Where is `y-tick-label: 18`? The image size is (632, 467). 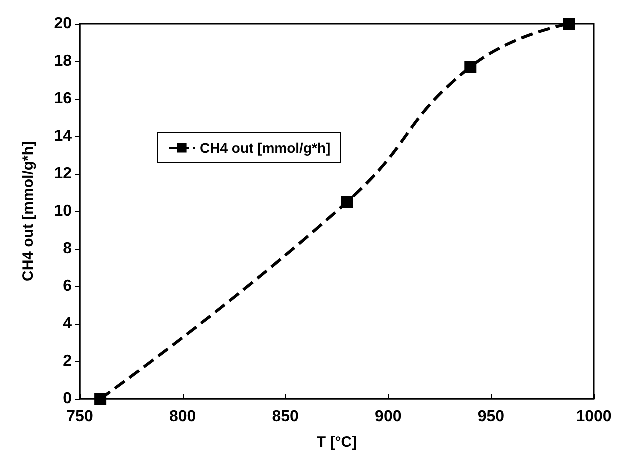
y-tick-label: 18 is located at coordinates (63, 61).